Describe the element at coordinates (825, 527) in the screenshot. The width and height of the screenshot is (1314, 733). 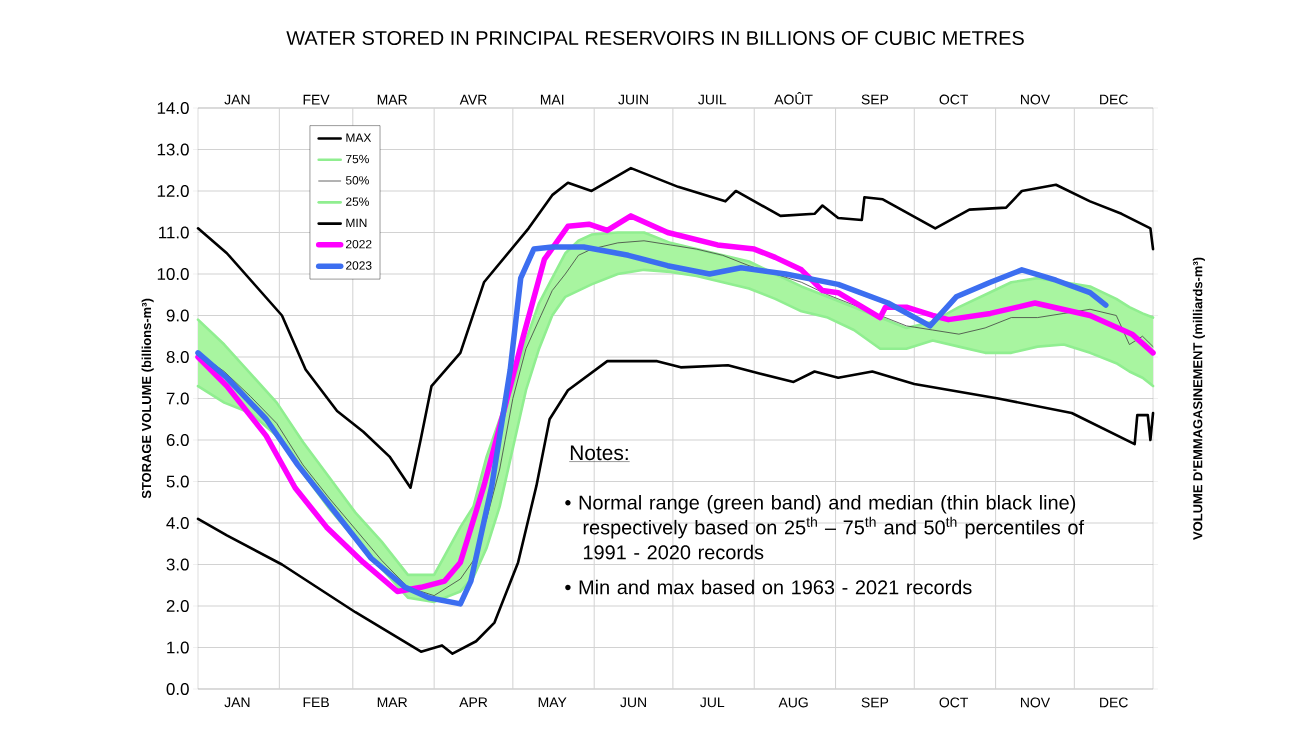
I see `text: • Normal range (green band) and median (thin black line) respectively based on 25$^{th}$ – 75$^{th}$ and 50$^{th}$ percentiles of 1991 - 2020 records` at that location.